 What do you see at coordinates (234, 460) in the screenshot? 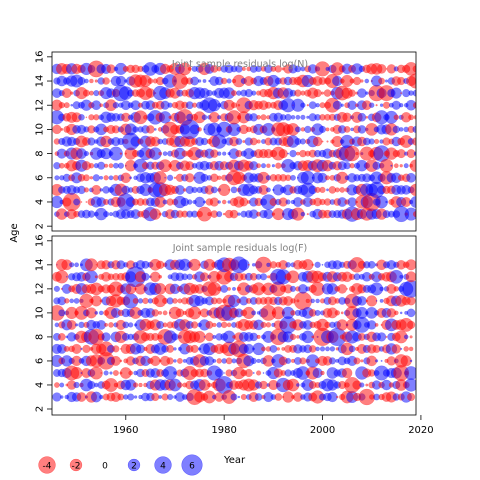
I see `legend-title: Year` at bounding box center [234, 460].